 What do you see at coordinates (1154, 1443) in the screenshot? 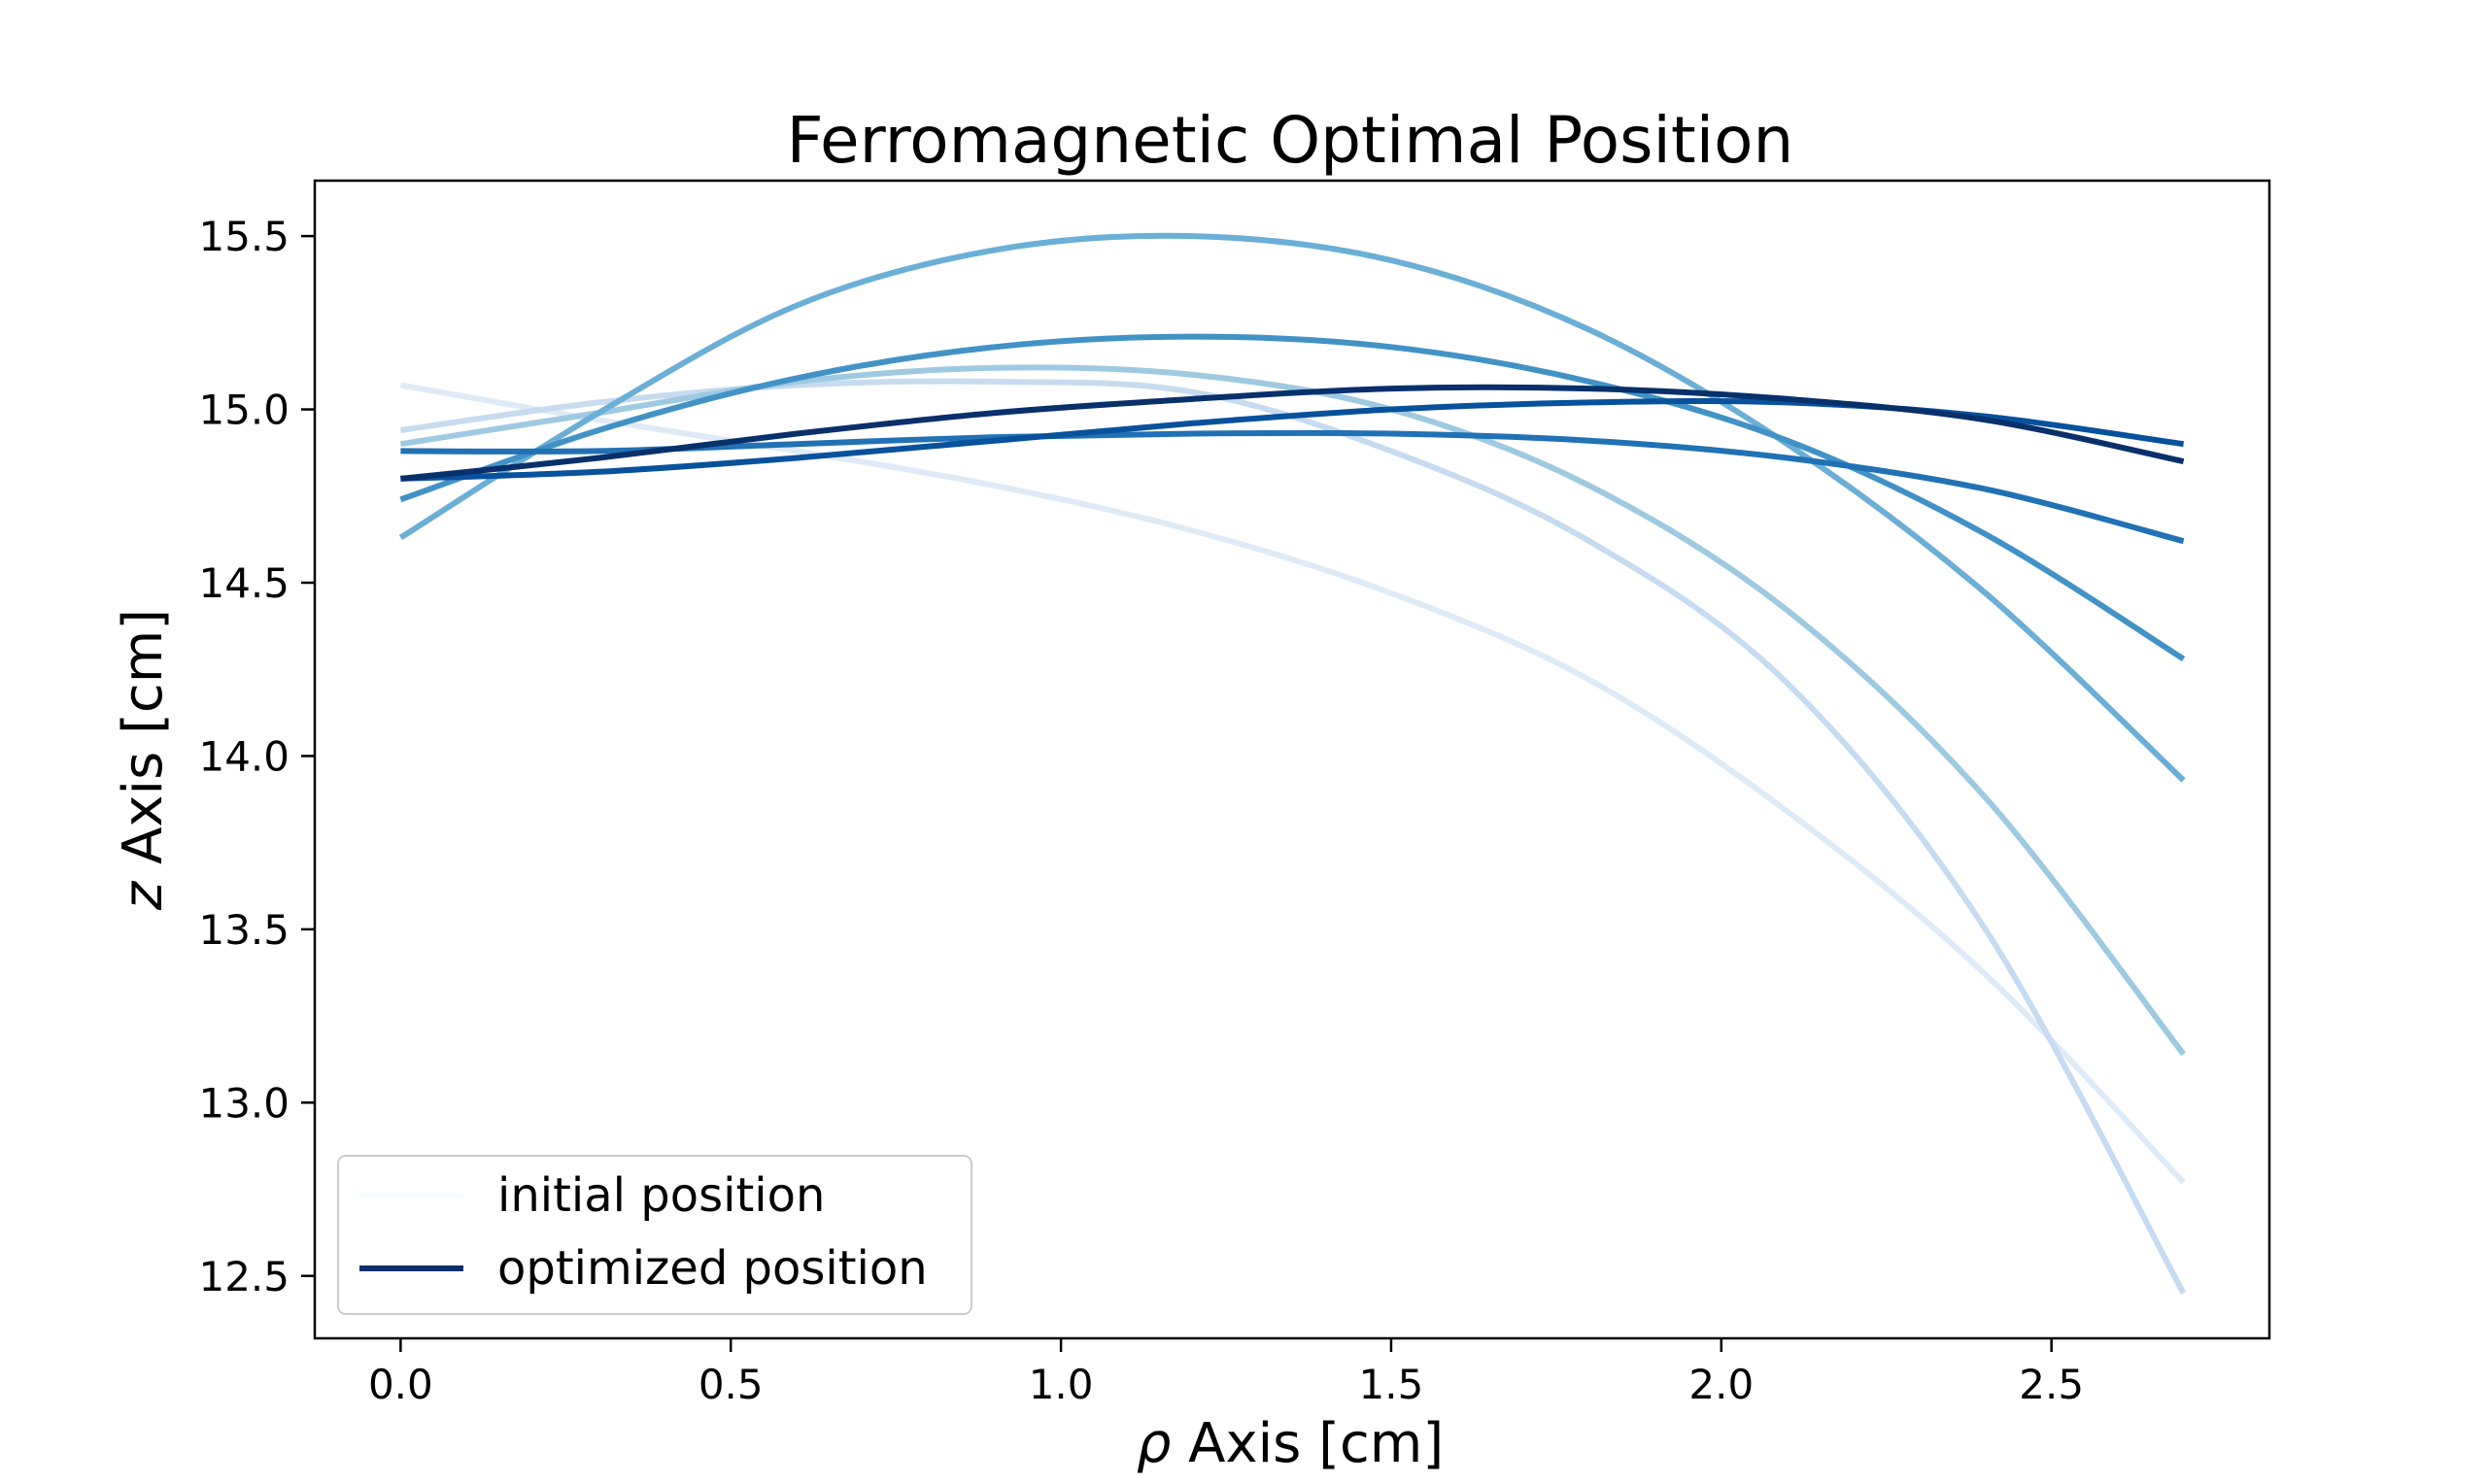
I see `x-axis-symbol: ρ` at bounding box center [1154, 1443].